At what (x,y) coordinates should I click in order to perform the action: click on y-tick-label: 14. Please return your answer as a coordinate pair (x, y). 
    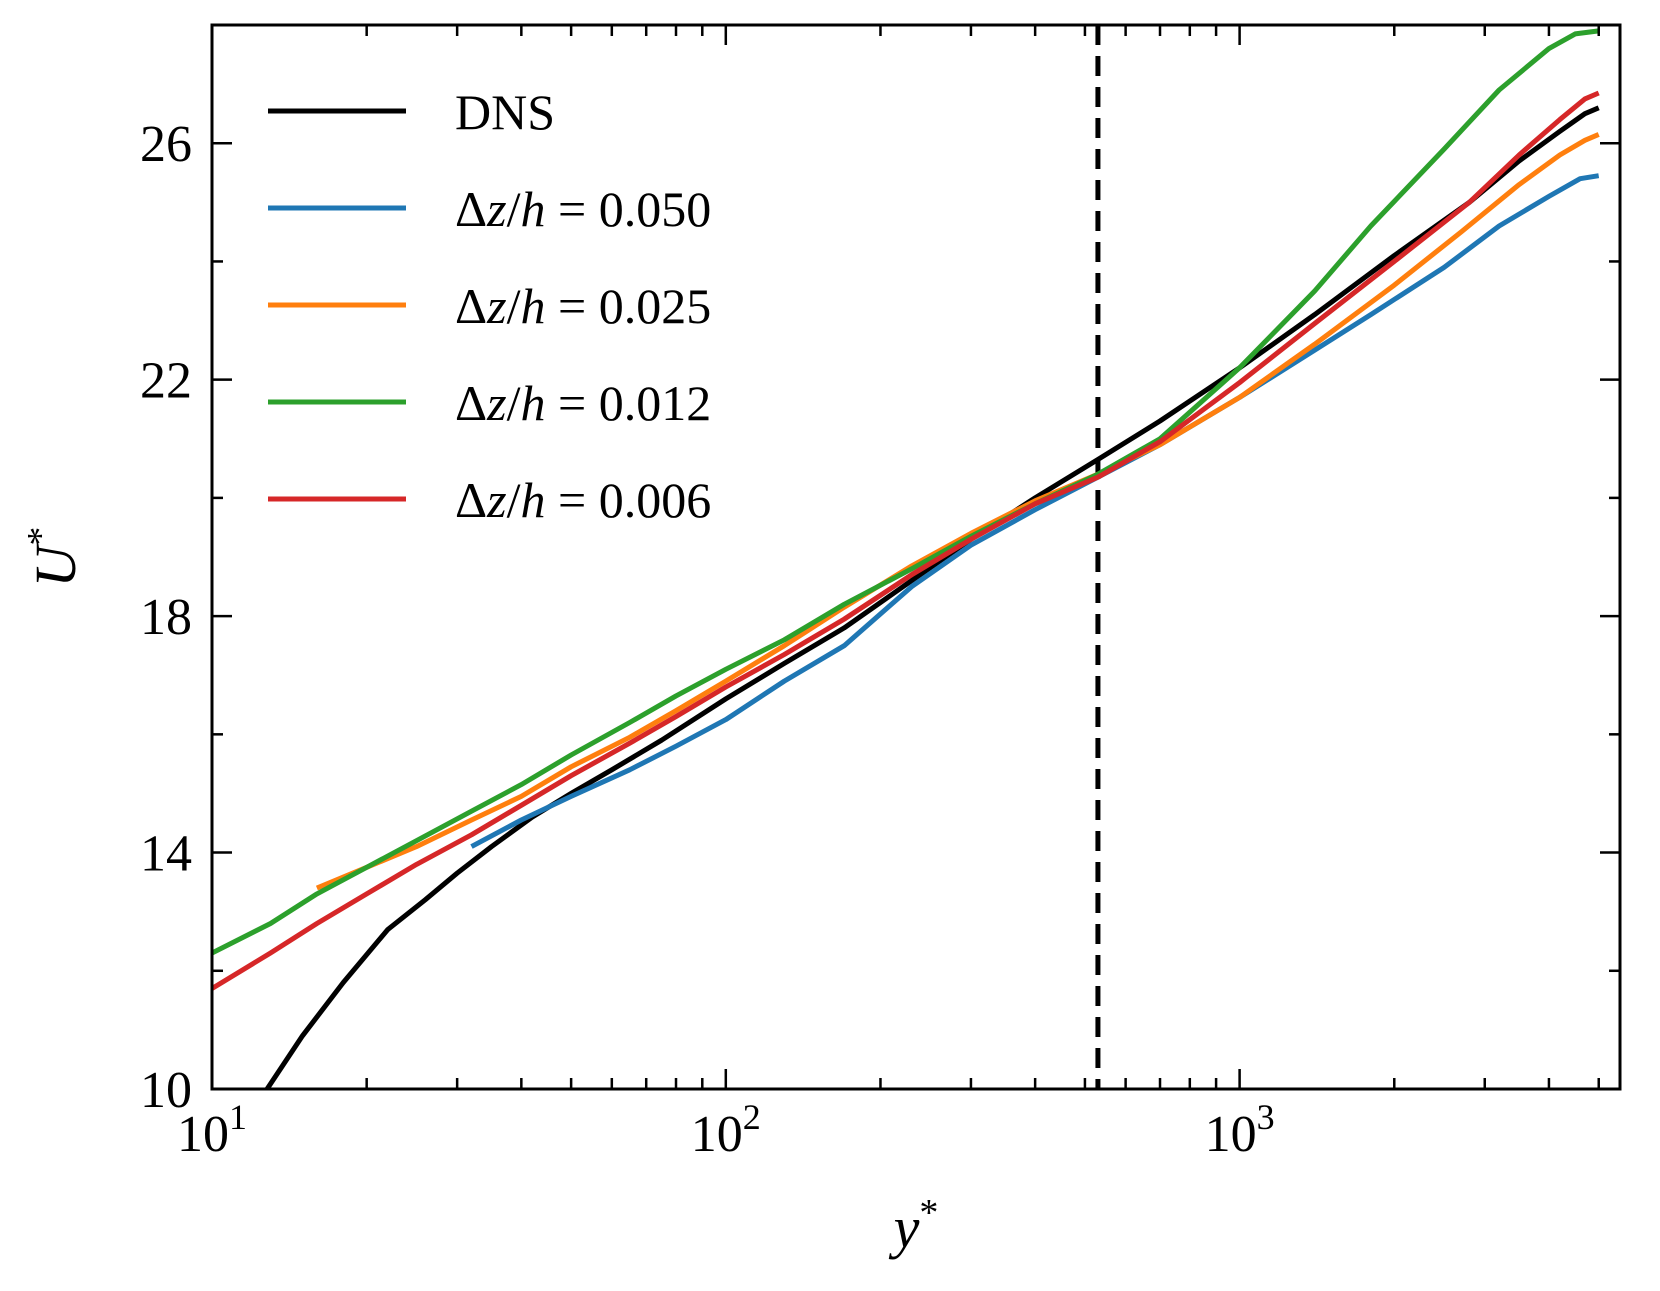
    Looking at the image, I should click on (166, 854).